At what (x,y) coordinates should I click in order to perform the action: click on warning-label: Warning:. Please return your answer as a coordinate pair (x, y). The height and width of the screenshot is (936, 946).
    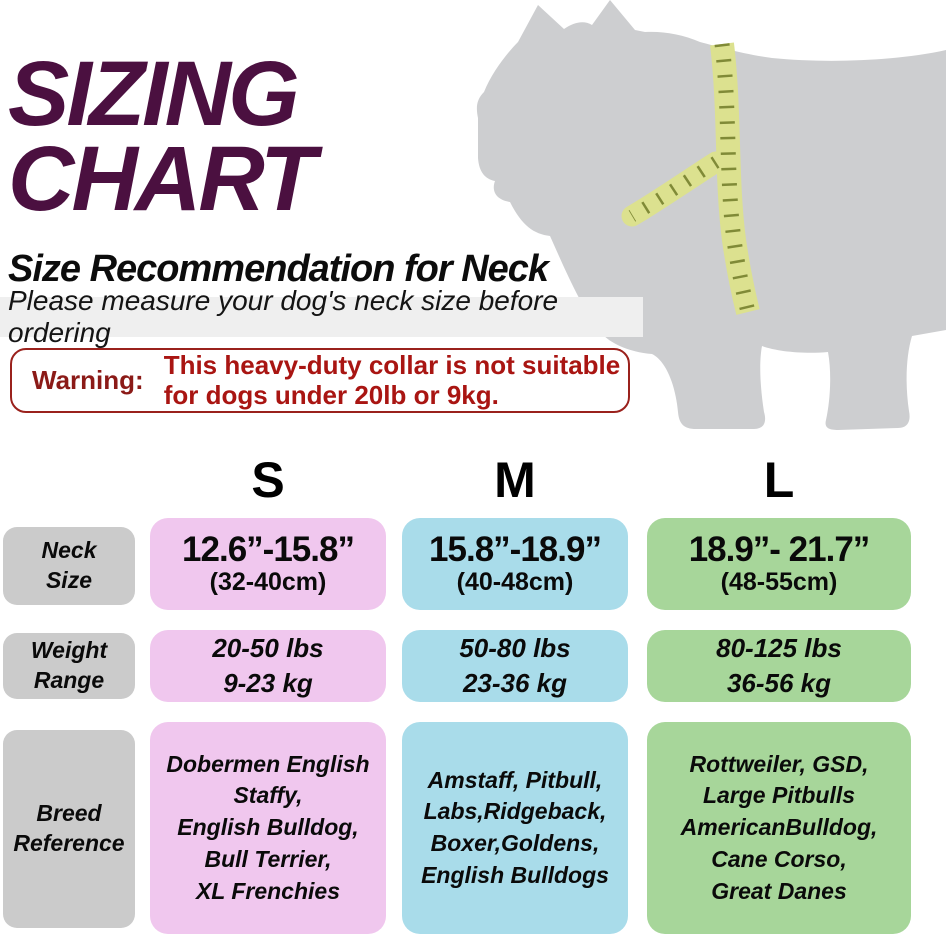
    Looking at the image, I should click on (88, 380).